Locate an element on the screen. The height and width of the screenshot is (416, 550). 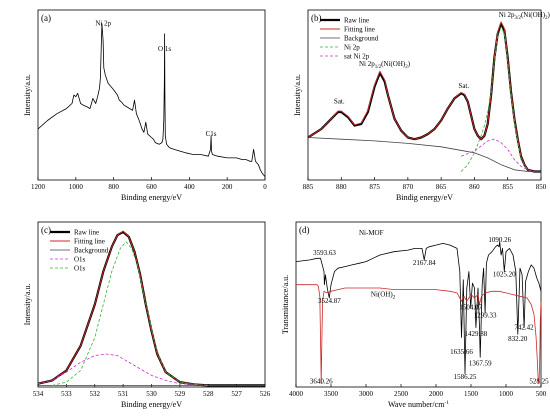
x-tick-label-d-1: 3500 is located at coordinates (331, 394).